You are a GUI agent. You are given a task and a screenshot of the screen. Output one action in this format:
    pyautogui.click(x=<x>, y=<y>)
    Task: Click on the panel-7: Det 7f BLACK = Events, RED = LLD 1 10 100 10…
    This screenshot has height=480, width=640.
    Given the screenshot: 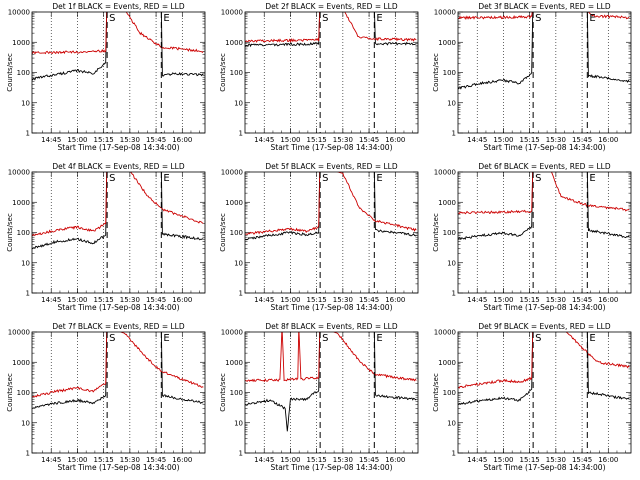 What is the action you would take?
    pyautogui.click(x=106, y=397)
    